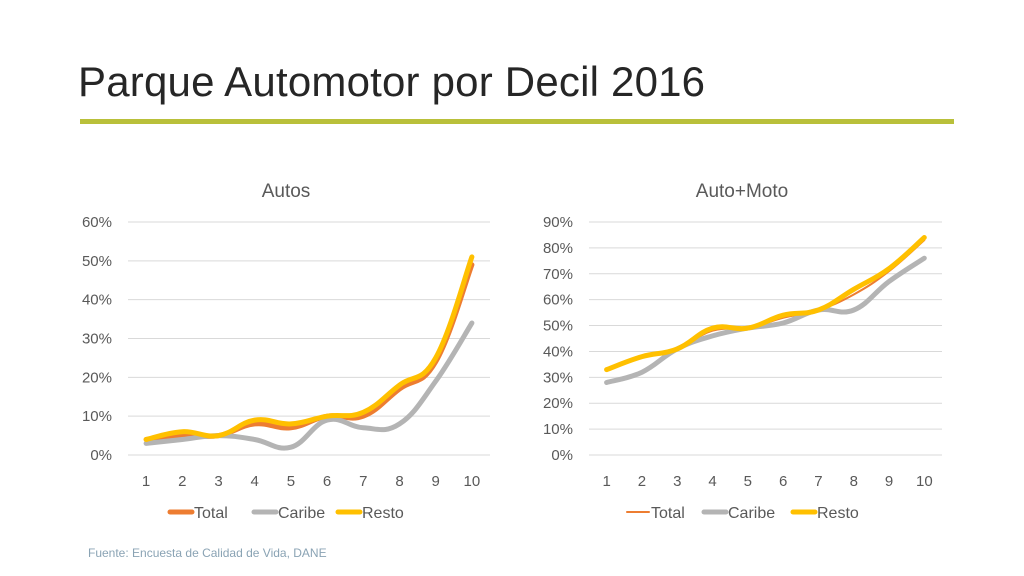  I want to click on y-tick-label: 80%, so click(558, 248).